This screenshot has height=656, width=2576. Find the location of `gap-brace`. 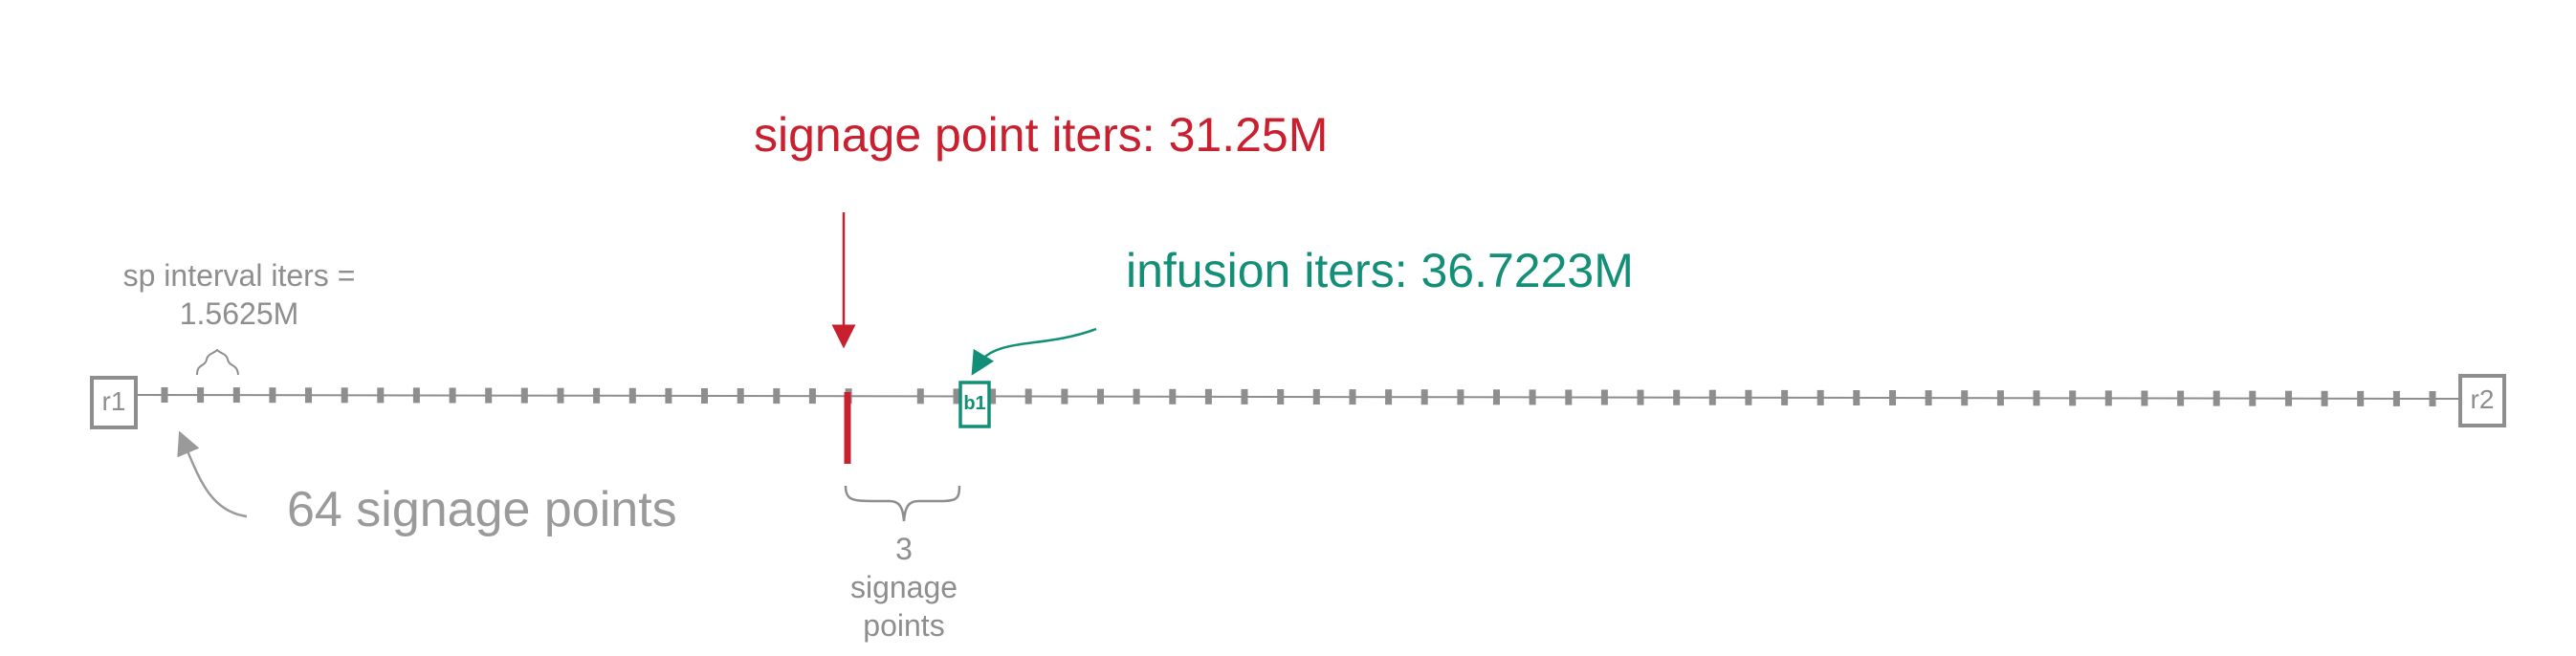

gap-brace is located at coordinates (902, 503).